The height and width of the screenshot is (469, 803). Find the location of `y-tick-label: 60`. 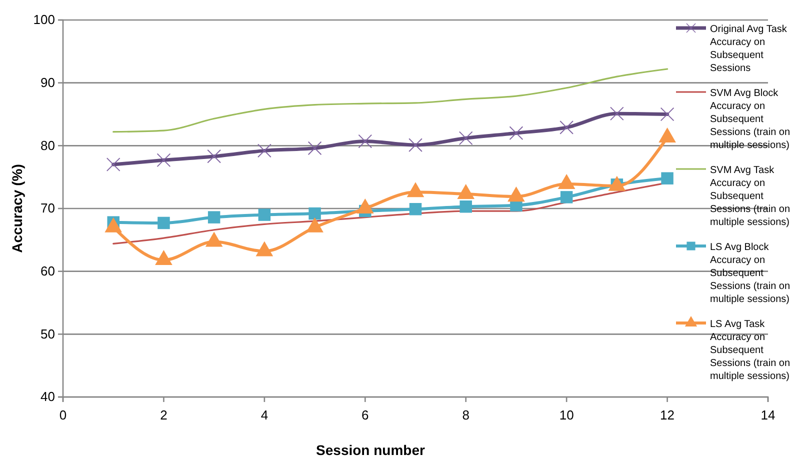

y-tick-label: 60 is located at coordinates (47, 270).